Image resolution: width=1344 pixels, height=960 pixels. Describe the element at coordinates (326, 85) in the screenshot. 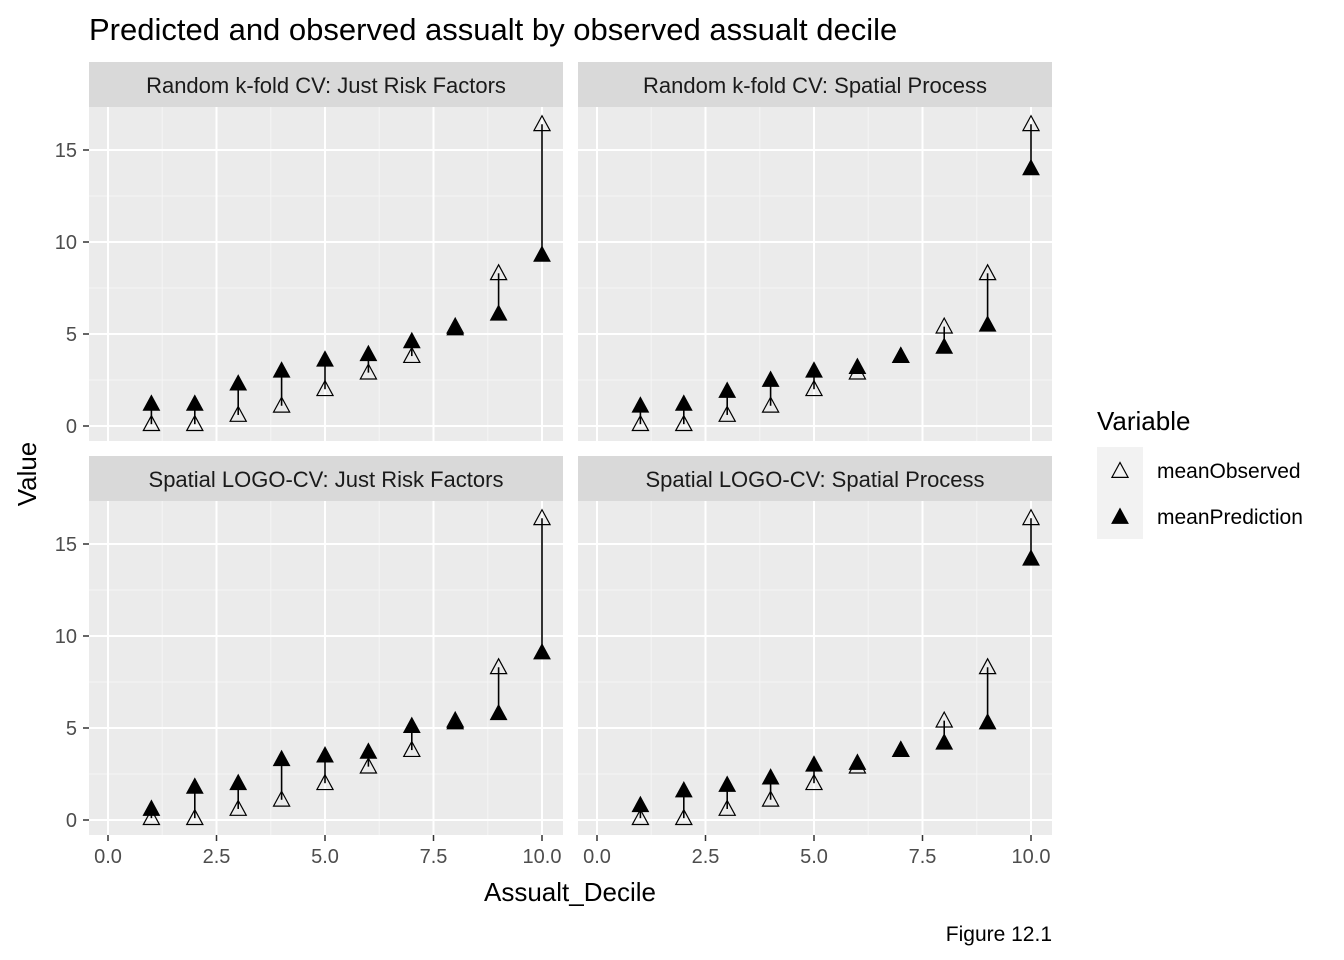

I see `facet-strip-label: Random k-fold CV: Just Risk Factors` at that location.